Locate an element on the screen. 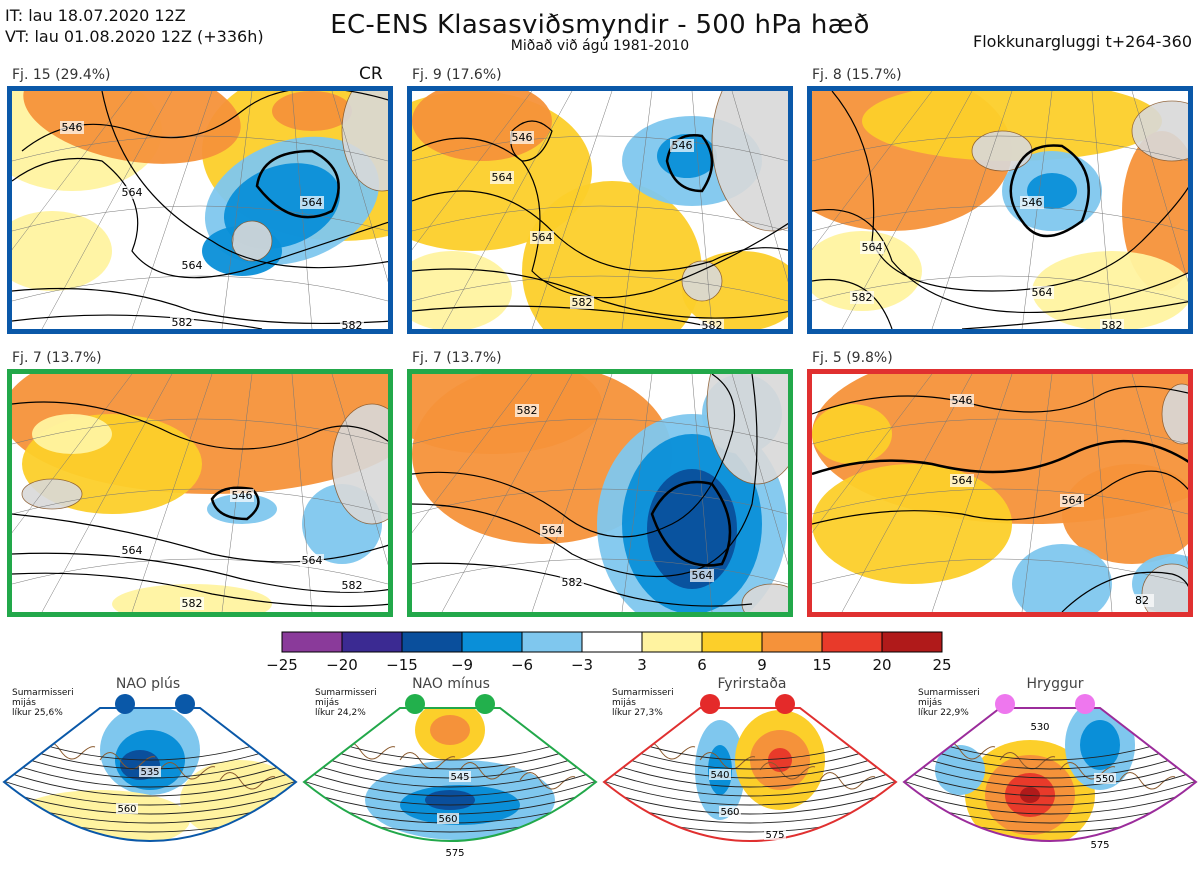  corner-mark: CR is located at coordinates (371, 74).